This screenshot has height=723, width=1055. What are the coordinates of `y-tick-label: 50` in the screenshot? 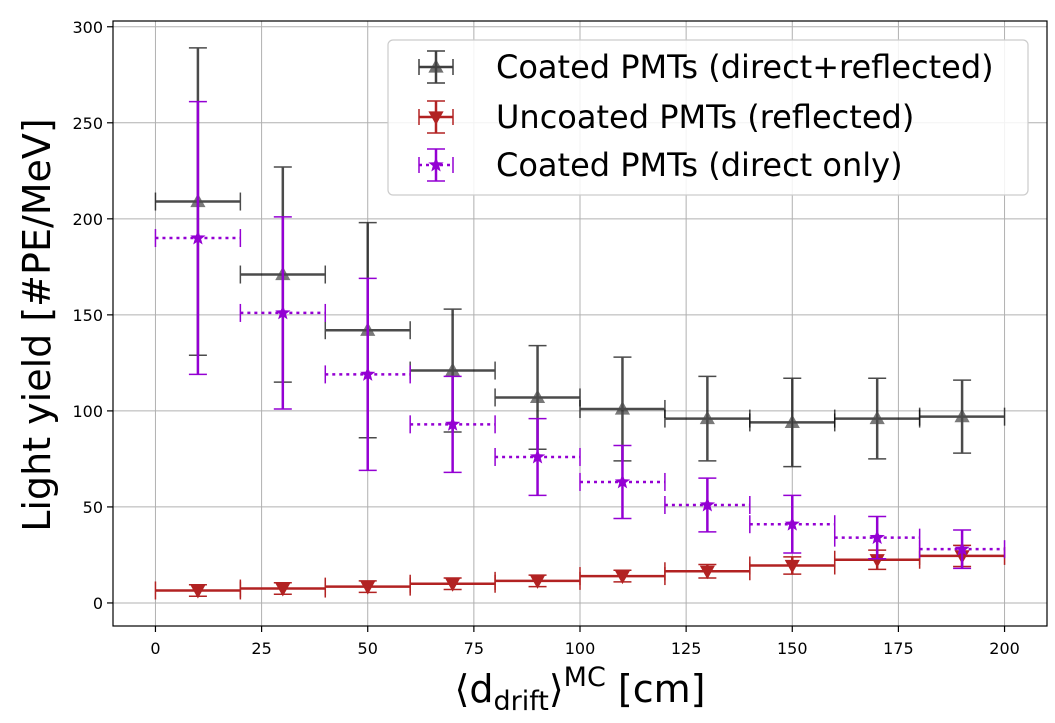 It's located at (93, 507).